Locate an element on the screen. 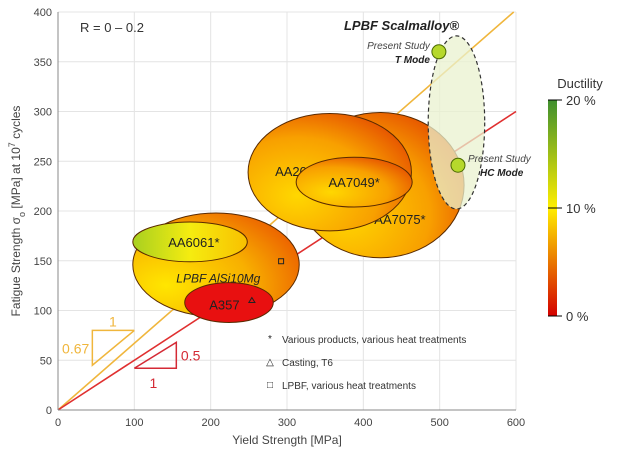 The image size is (628, 454). region-a357 is located at coordinates (229, 302).